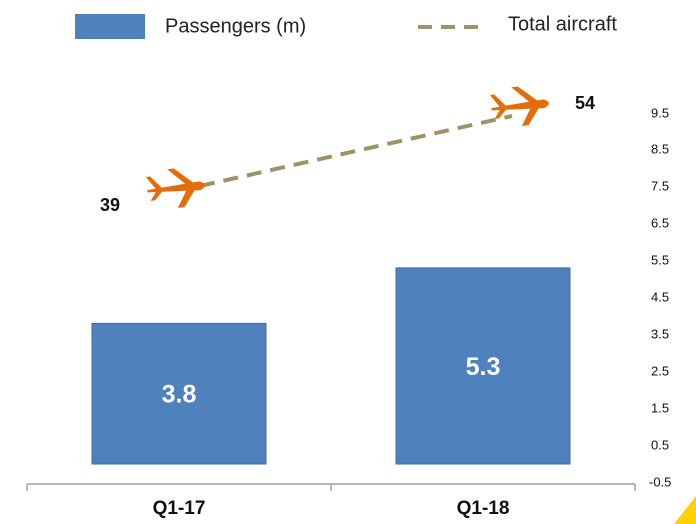 This screenshot has width=696, height=524. What do you see at coordinates (660, 222) in the screenshot?
I see `y-tick-label: 6.5` at bounding box center [660, 222].